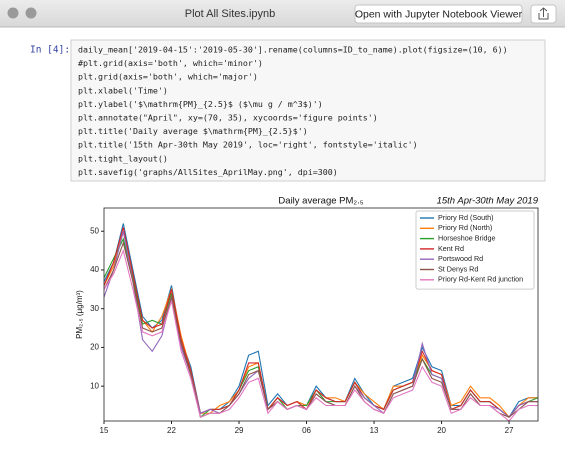 Image resolution: width=565 pixels, height=452 pixels. Describe the element at coordinates (441, 430) in the screenshot. I see `x-tick-label: 20` at that location.